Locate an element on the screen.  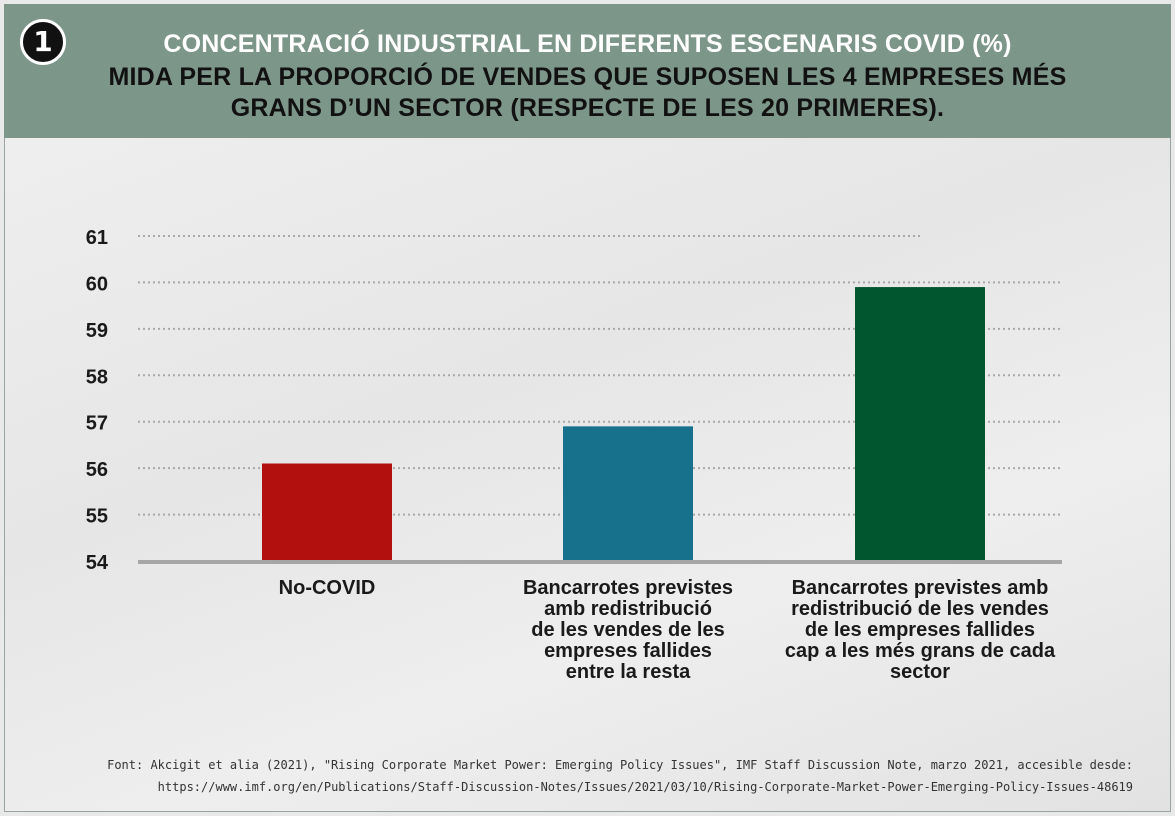
category-label-line: Bancarrotes previstes amb is located at coordinates (920, 588).